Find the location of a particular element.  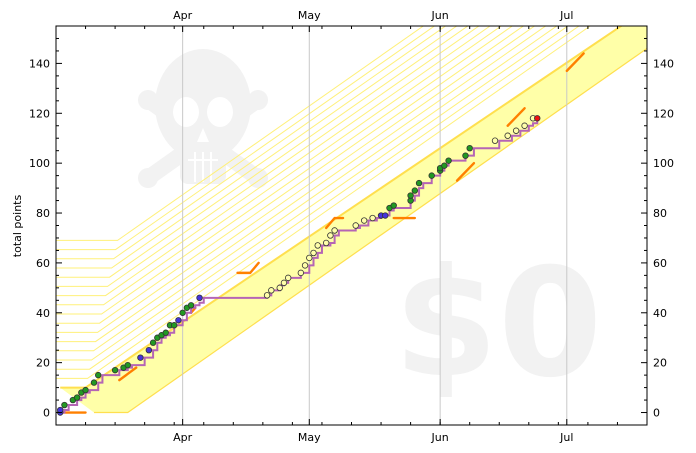

y-tick-label: 80 is located at coordinates (43, 213).